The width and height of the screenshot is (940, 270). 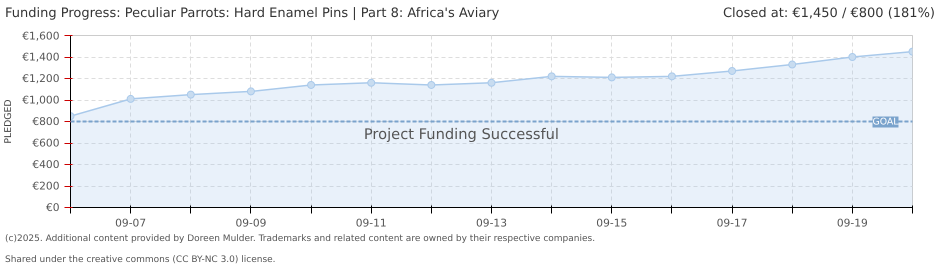 I want to click on y-tick-label: €1,400, so click(x=41, y=57).